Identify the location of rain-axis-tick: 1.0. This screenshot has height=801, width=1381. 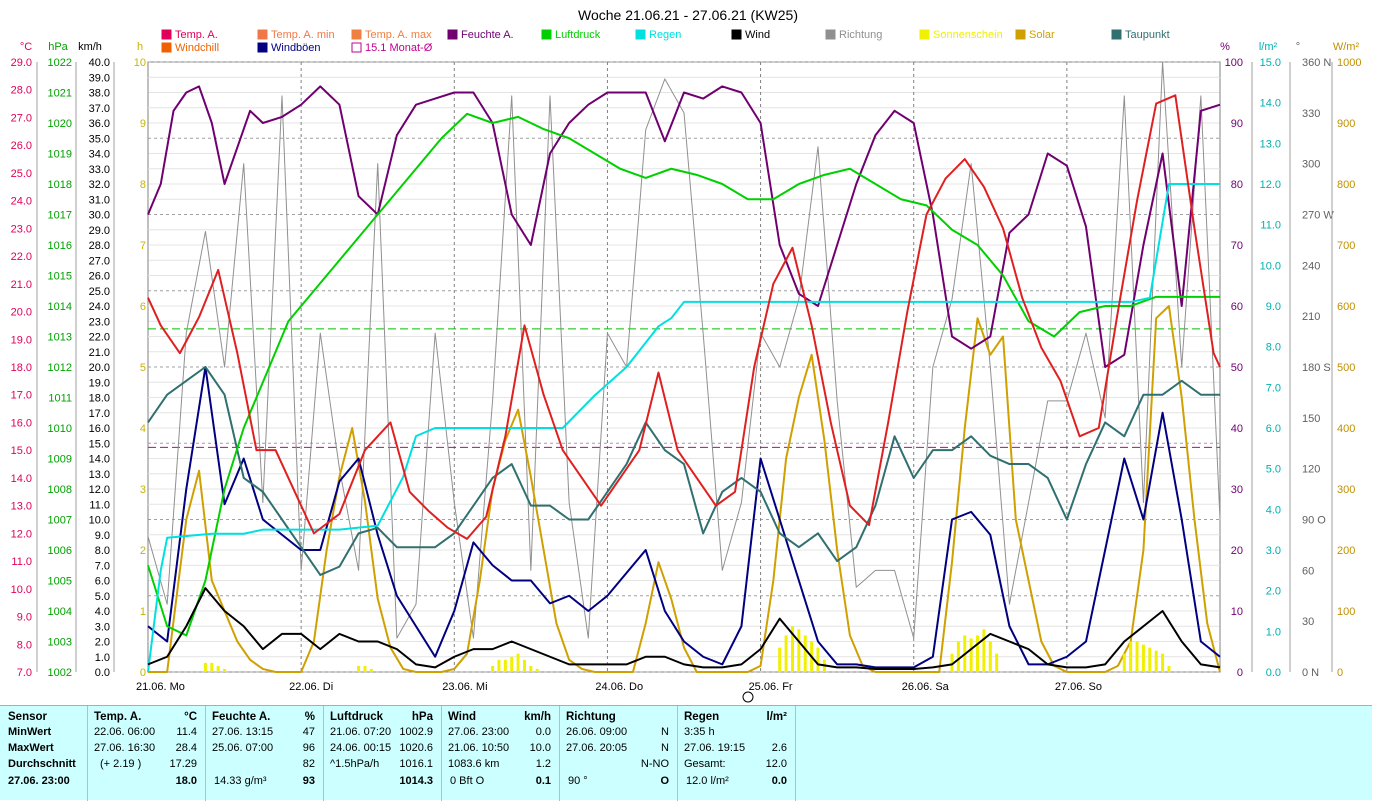
(1273, 632).